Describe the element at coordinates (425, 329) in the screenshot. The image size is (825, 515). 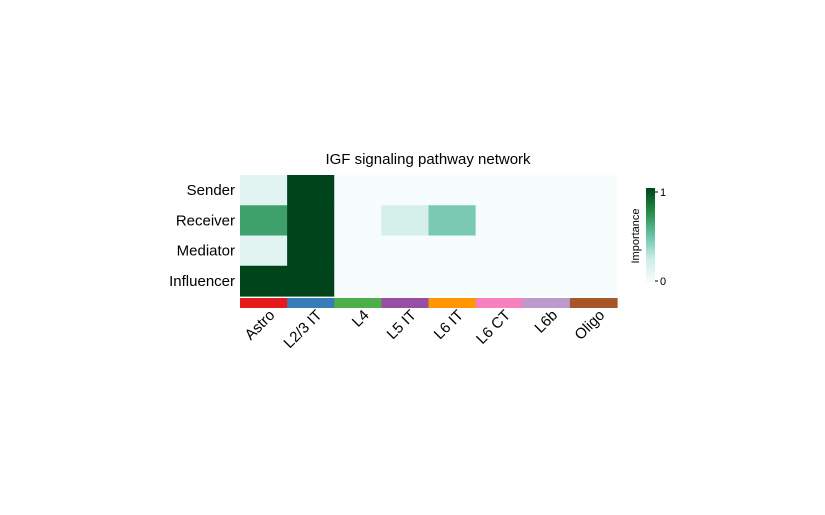
I see `column-labels: Astro L2/3 IT L4 L5 IT L6 IT L6 CT L6b Oligo` at that location.